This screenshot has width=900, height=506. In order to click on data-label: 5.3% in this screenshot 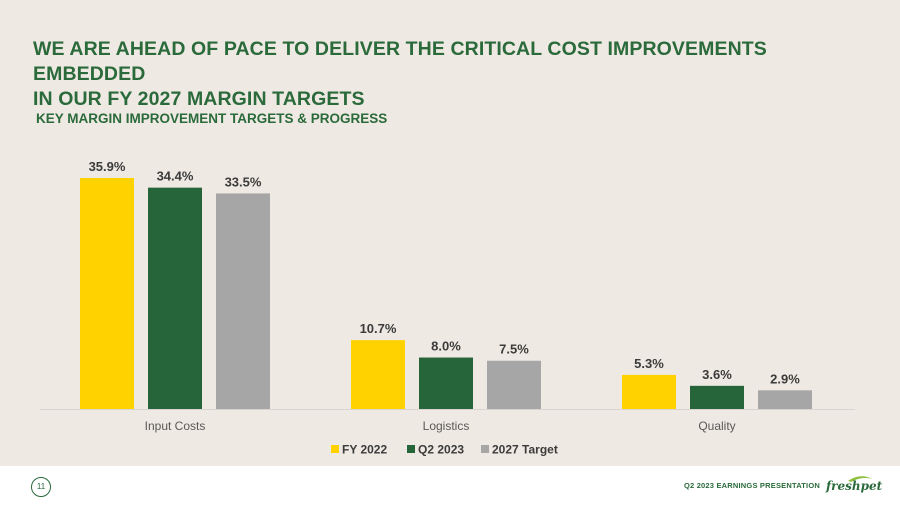, I will do `click(649, 363)`.